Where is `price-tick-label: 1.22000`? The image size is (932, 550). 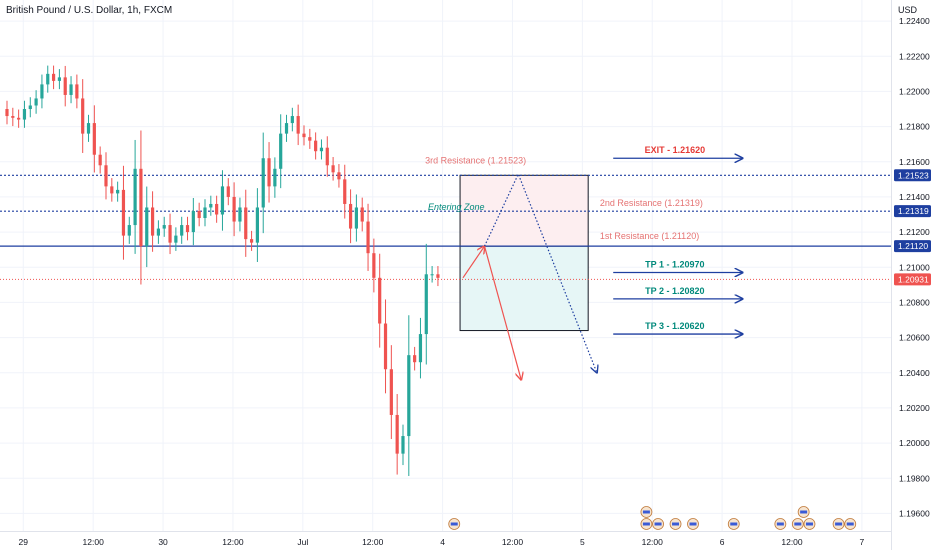
price-tick-label: 1.22000 is located at coordinates (914, 91).